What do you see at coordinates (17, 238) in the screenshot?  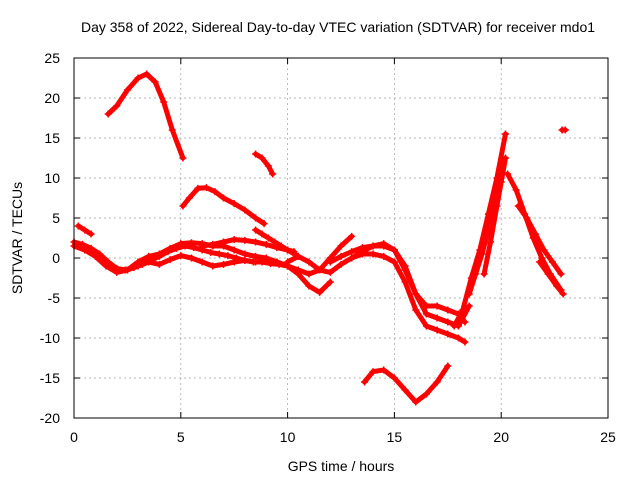 I see `y-axis-label: SDTVAR / TECUs` at bounding box center [17, 238].